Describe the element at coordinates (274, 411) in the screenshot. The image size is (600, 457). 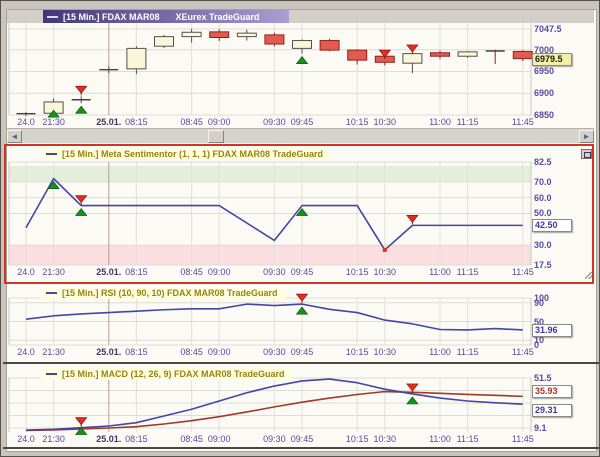
I see `Signal-line` at that location.